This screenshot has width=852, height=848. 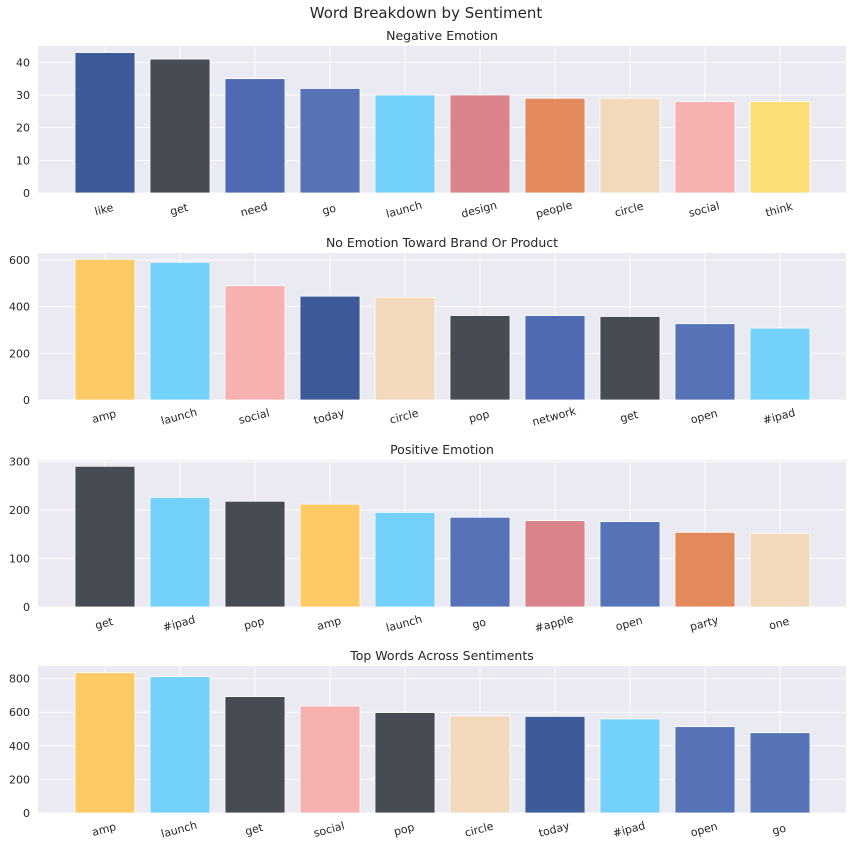 What do you see at coordinates (555, 564) in the screenshot?
I see `bar-apple` at bounding box center [555, 564].